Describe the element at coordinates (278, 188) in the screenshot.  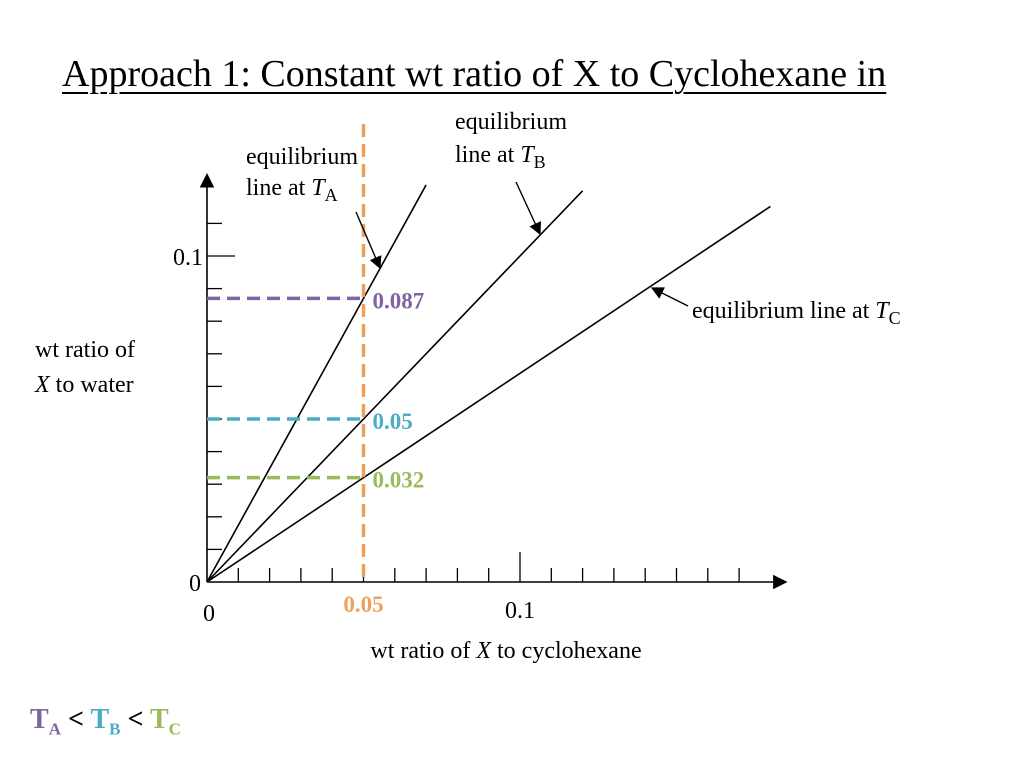
I see `annotation-a-text: line at` at that location.